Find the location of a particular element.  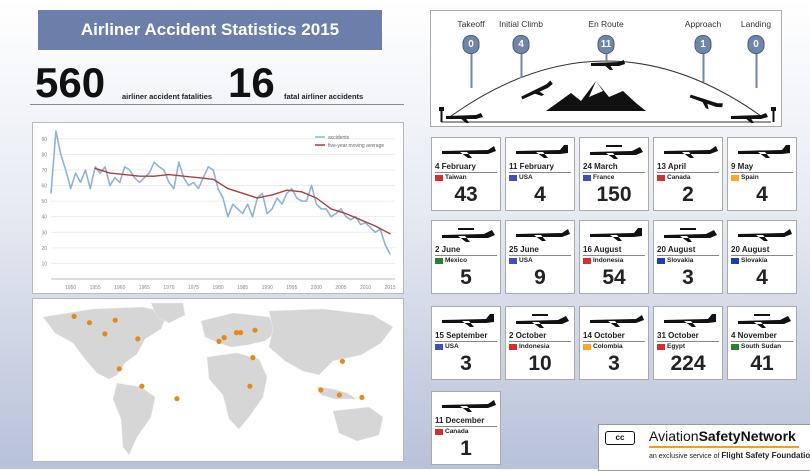

accident-country: France is located at coordinates (604, 177).